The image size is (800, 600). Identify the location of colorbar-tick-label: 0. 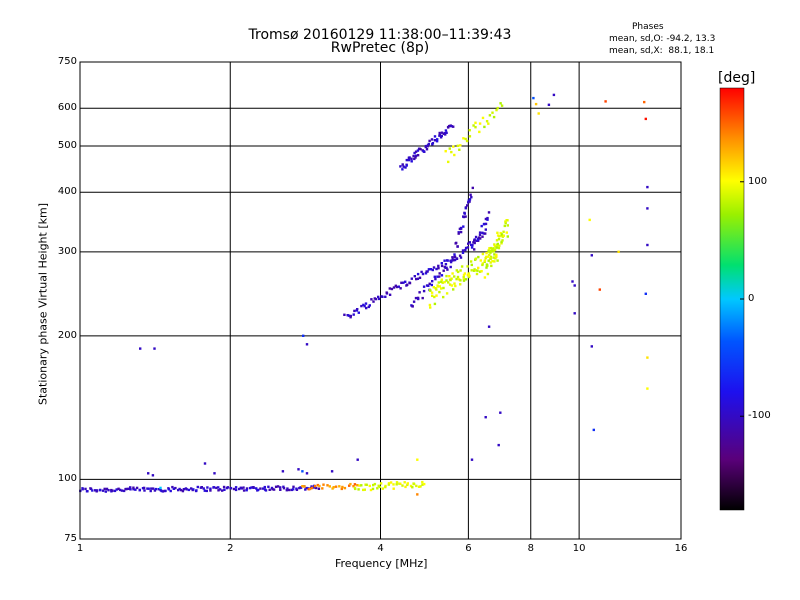
(751, 298).